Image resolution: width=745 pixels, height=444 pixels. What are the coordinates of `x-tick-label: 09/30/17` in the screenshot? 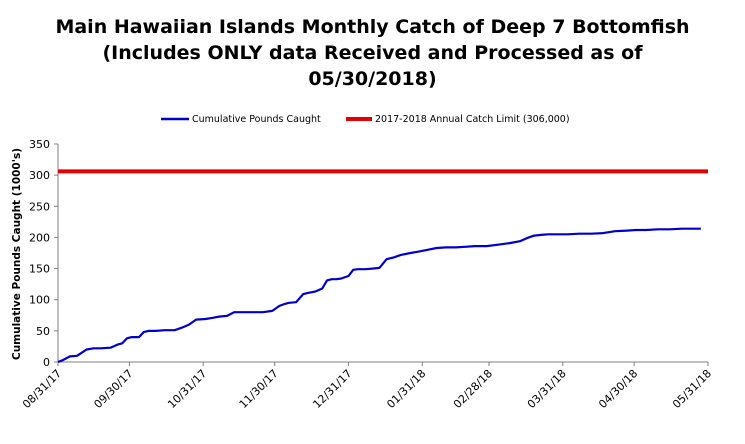 It's located at (113, 389).